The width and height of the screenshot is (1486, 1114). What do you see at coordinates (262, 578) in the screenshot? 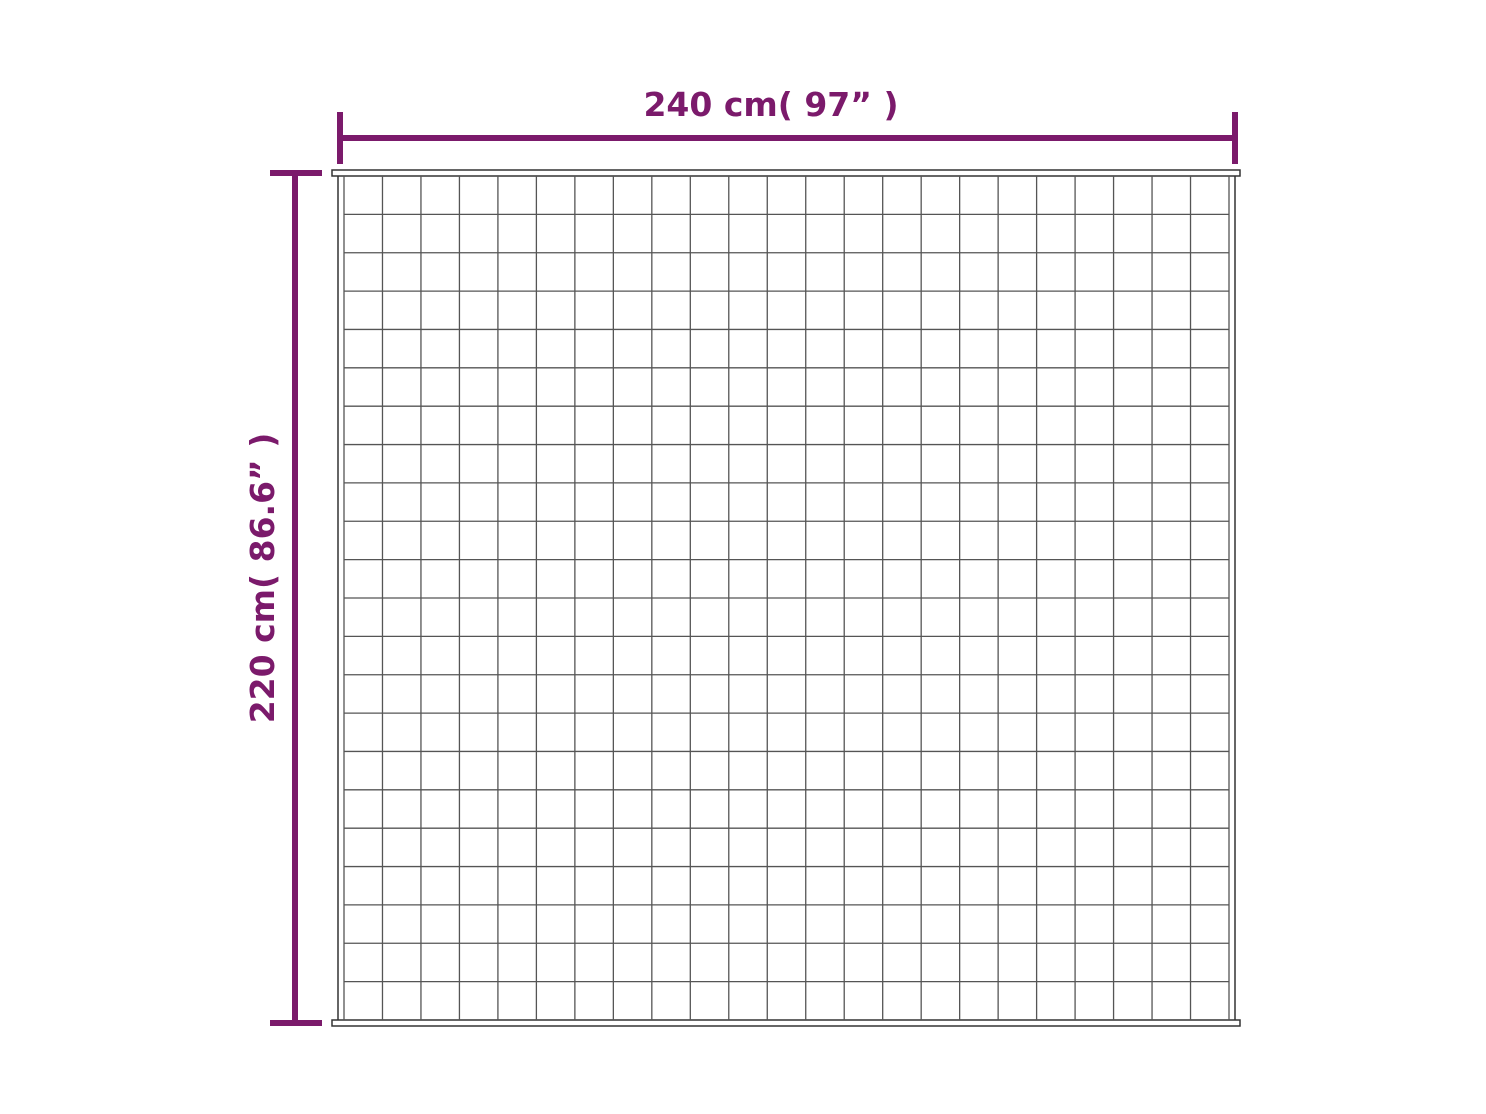
I see `height-label: 220 cm( 86.6” )` at bounding box center [262, 578].